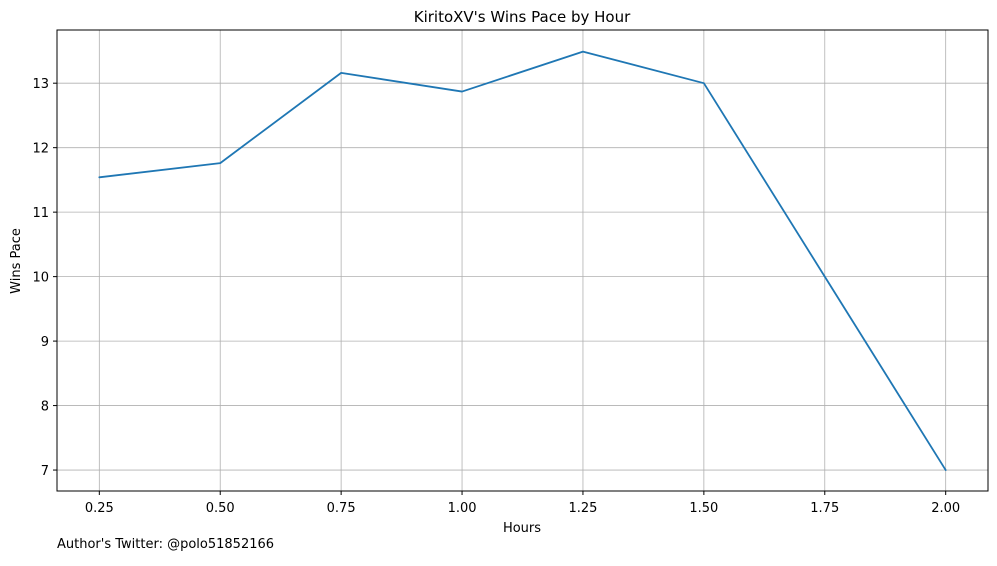 The height and width of the screenshot is (566, 997). What do you see at coordinates (40, 149) in the screenshot?
I see `y-tick-label: 12` at bounding box center [40, 149].